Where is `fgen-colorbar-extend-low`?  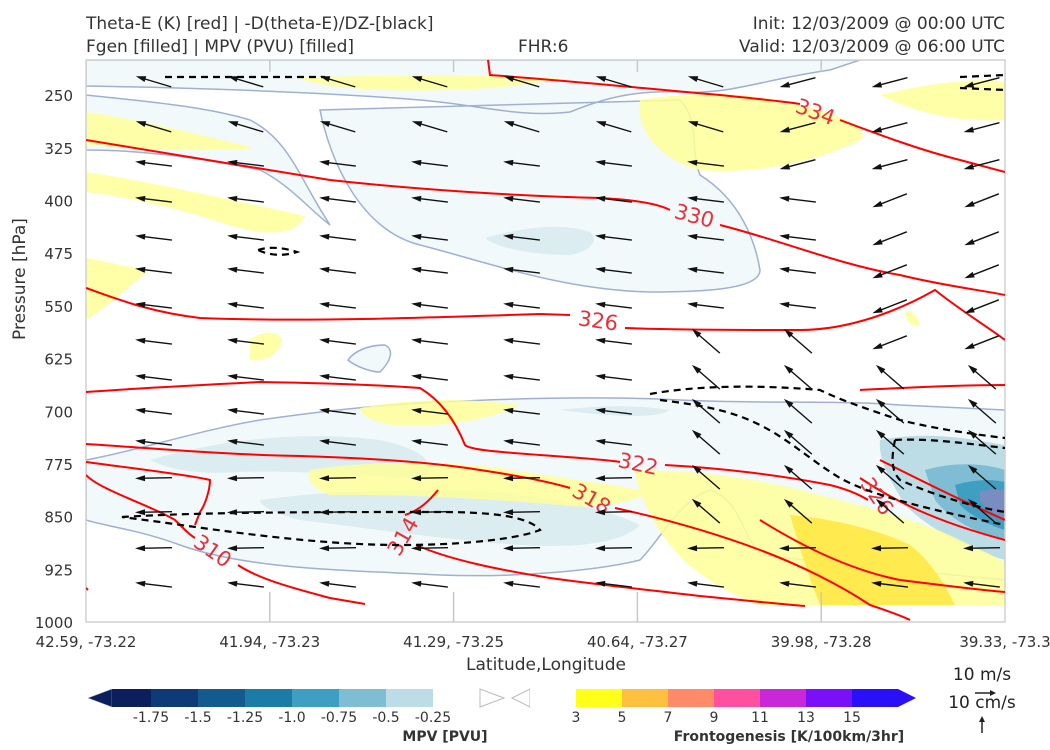
fgen-colorbar-extend-low is located at coordinates (520, 698).